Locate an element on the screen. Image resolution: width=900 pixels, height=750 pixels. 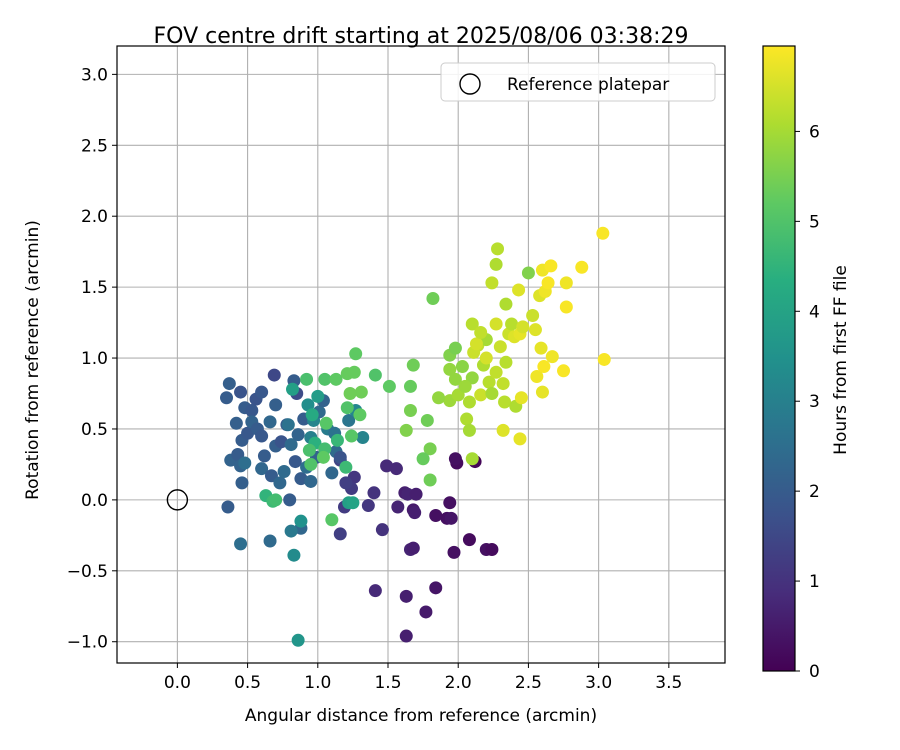
x-tick-label: 3.5 is located at coordinates (668, 683).